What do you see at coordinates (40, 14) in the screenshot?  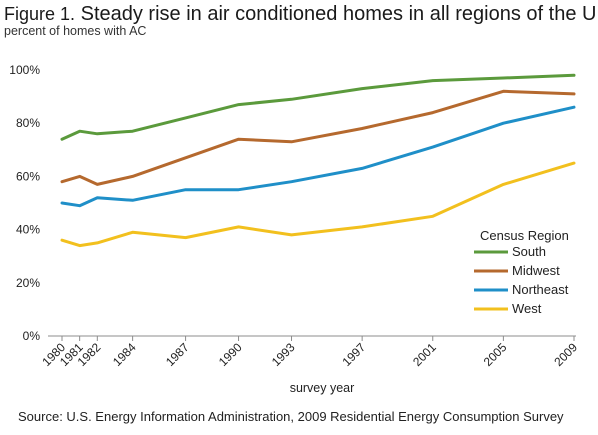 I see `figure-label: Figure 1.` at bounding box center [40, 14].